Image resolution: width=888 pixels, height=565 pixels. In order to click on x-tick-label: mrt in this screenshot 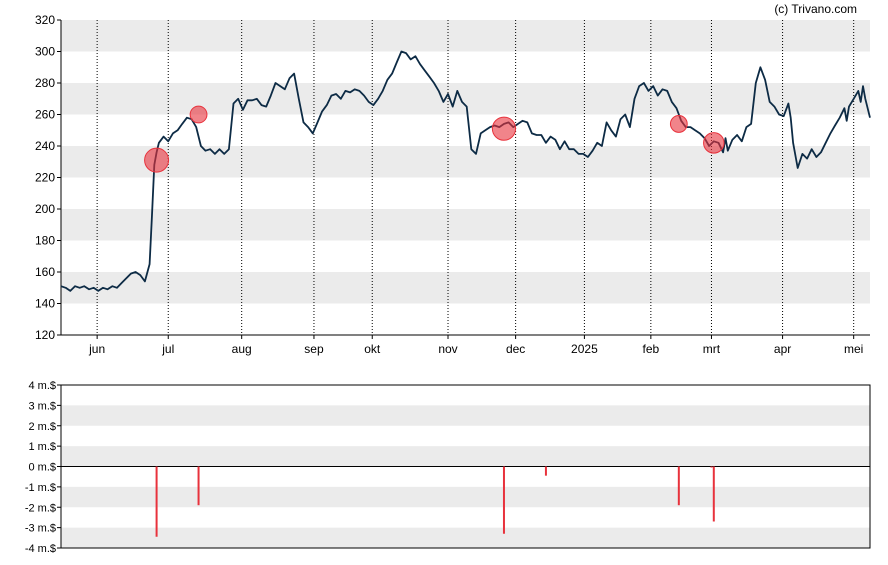, I will do `click(712, 349)`.